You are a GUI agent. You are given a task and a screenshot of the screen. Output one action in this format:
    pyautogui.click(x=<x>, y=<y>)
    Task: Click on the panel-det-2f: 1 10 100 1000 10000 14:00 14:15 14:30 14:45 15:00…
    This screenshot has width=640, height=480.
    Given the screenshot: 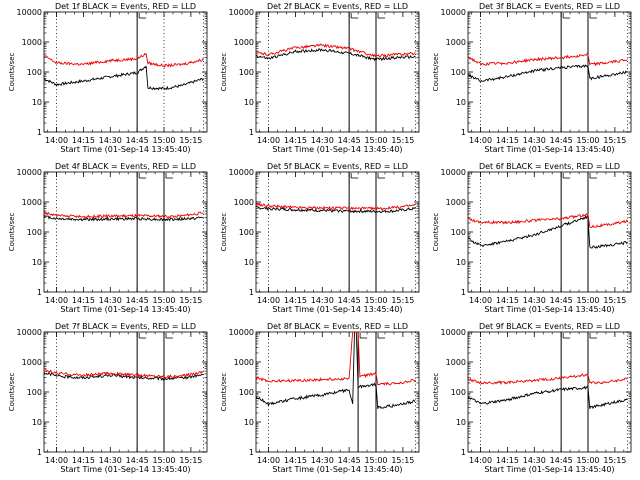 What is the action you would take?
    pyautogui.click(x=320, y=78)
    